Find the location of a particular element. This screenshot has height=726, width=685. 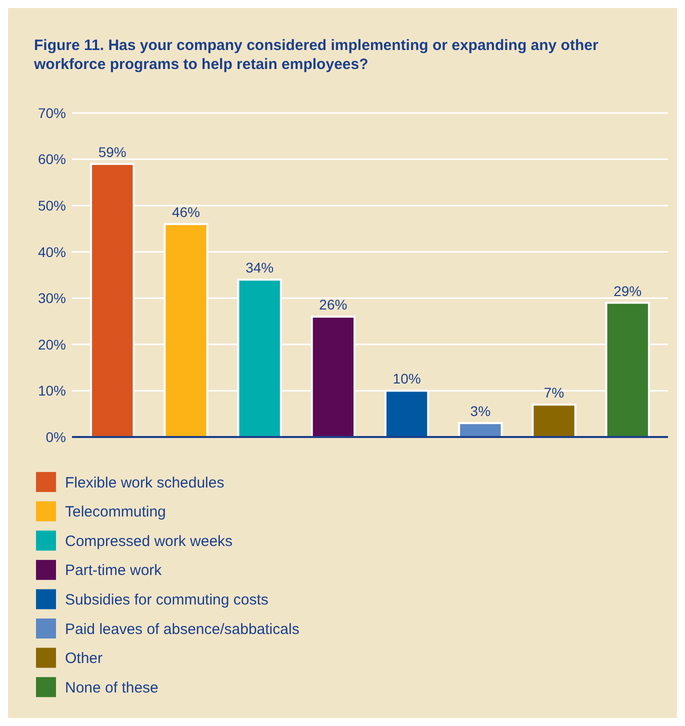

y-tick-label: 30% is located at coordinates (52, 298).